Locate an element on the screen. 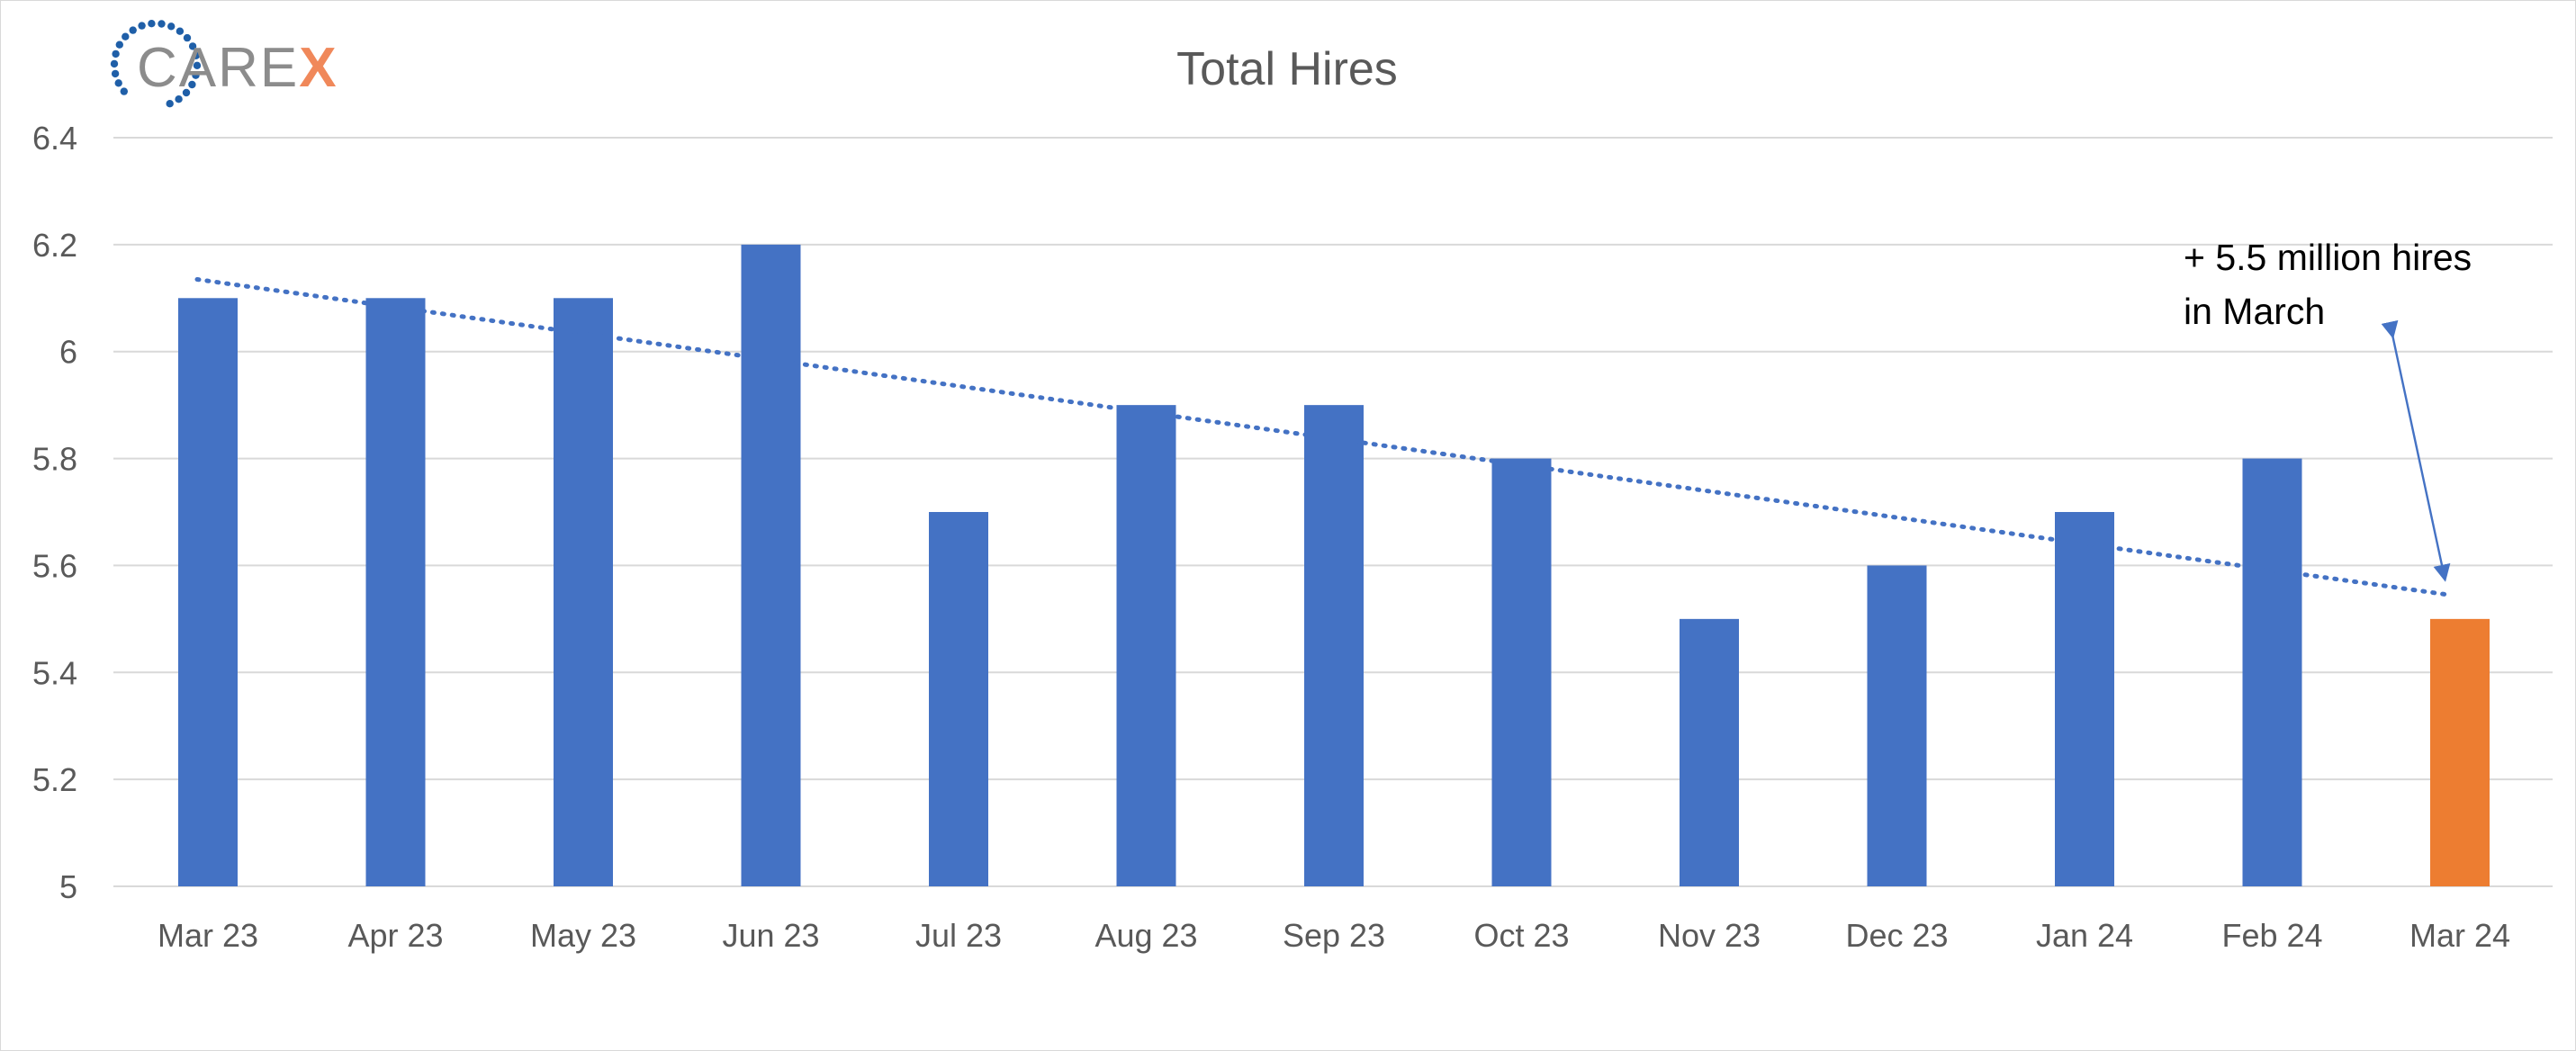 The image size is (2576, 1051). y-tick-label: 6.2 is located at coordinates (54, 245).